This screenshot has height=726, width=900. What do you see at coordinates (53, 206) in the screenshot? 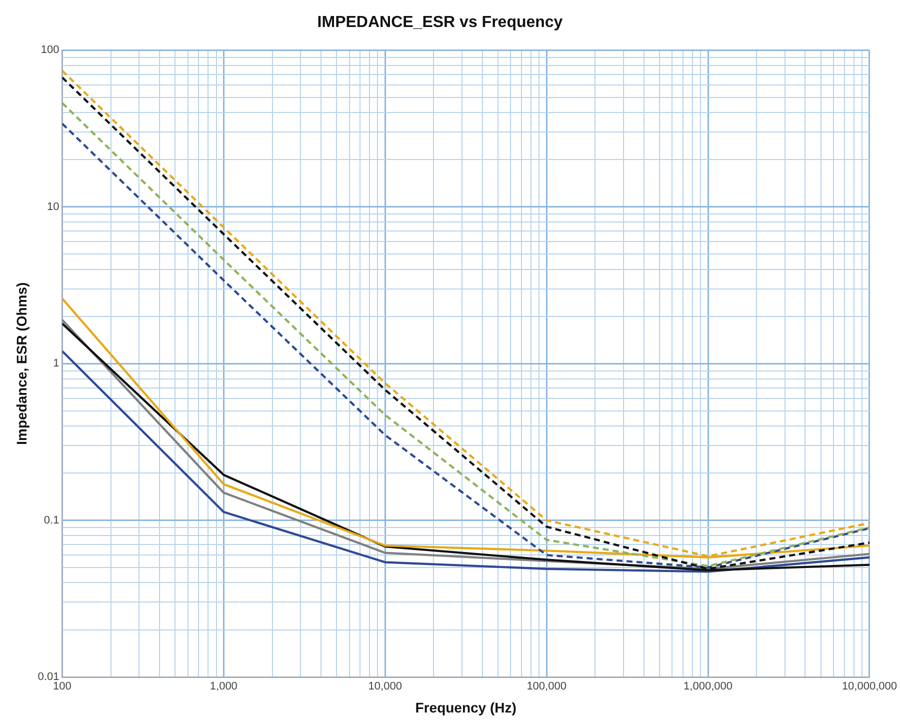
I see `y-tick-label: 10` at bounding box center [53, 206].